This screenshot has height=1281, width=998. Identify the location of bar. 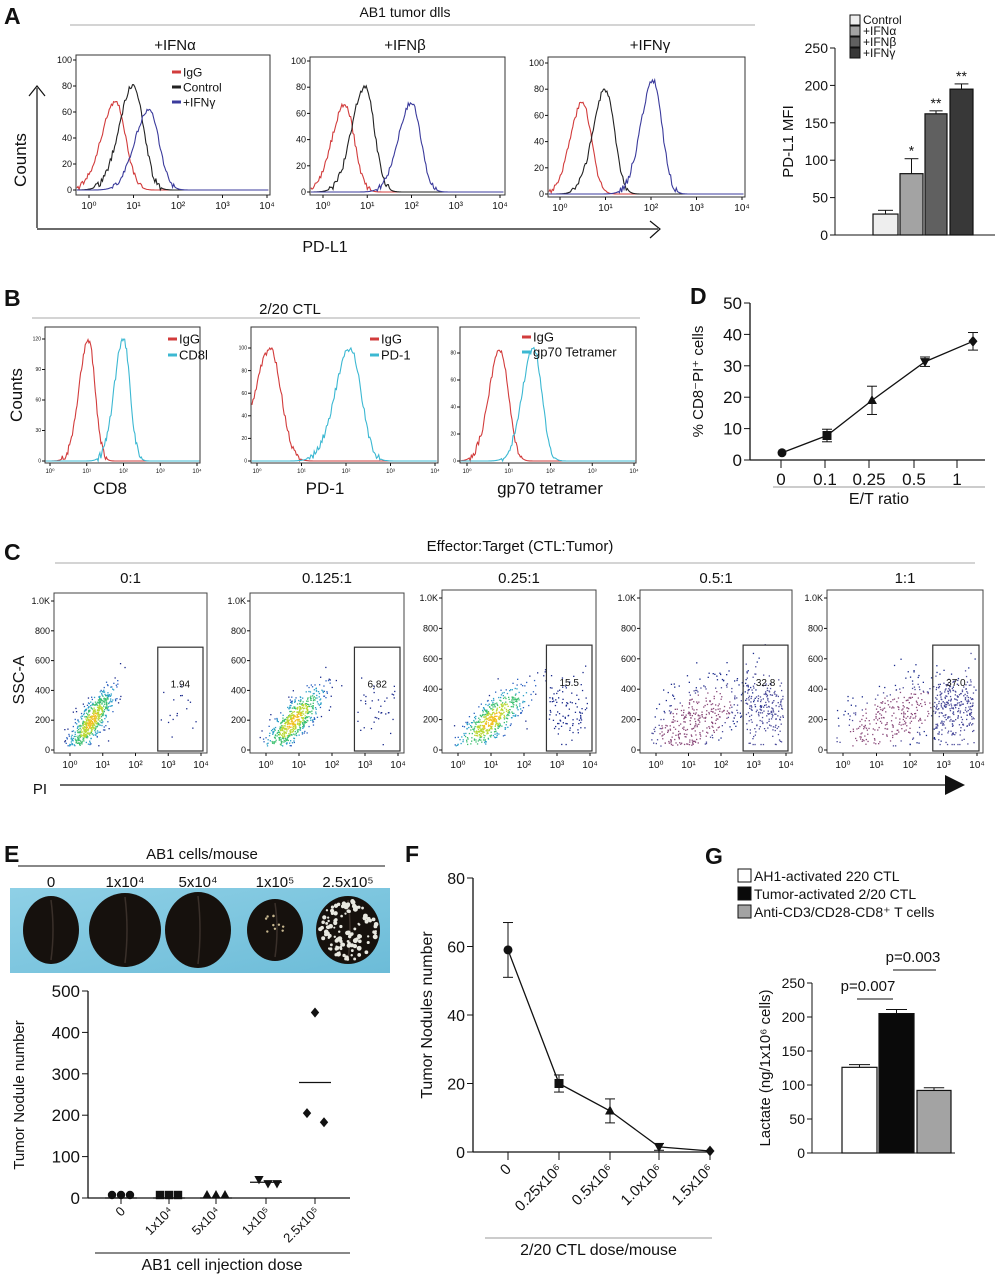
(911, 204).